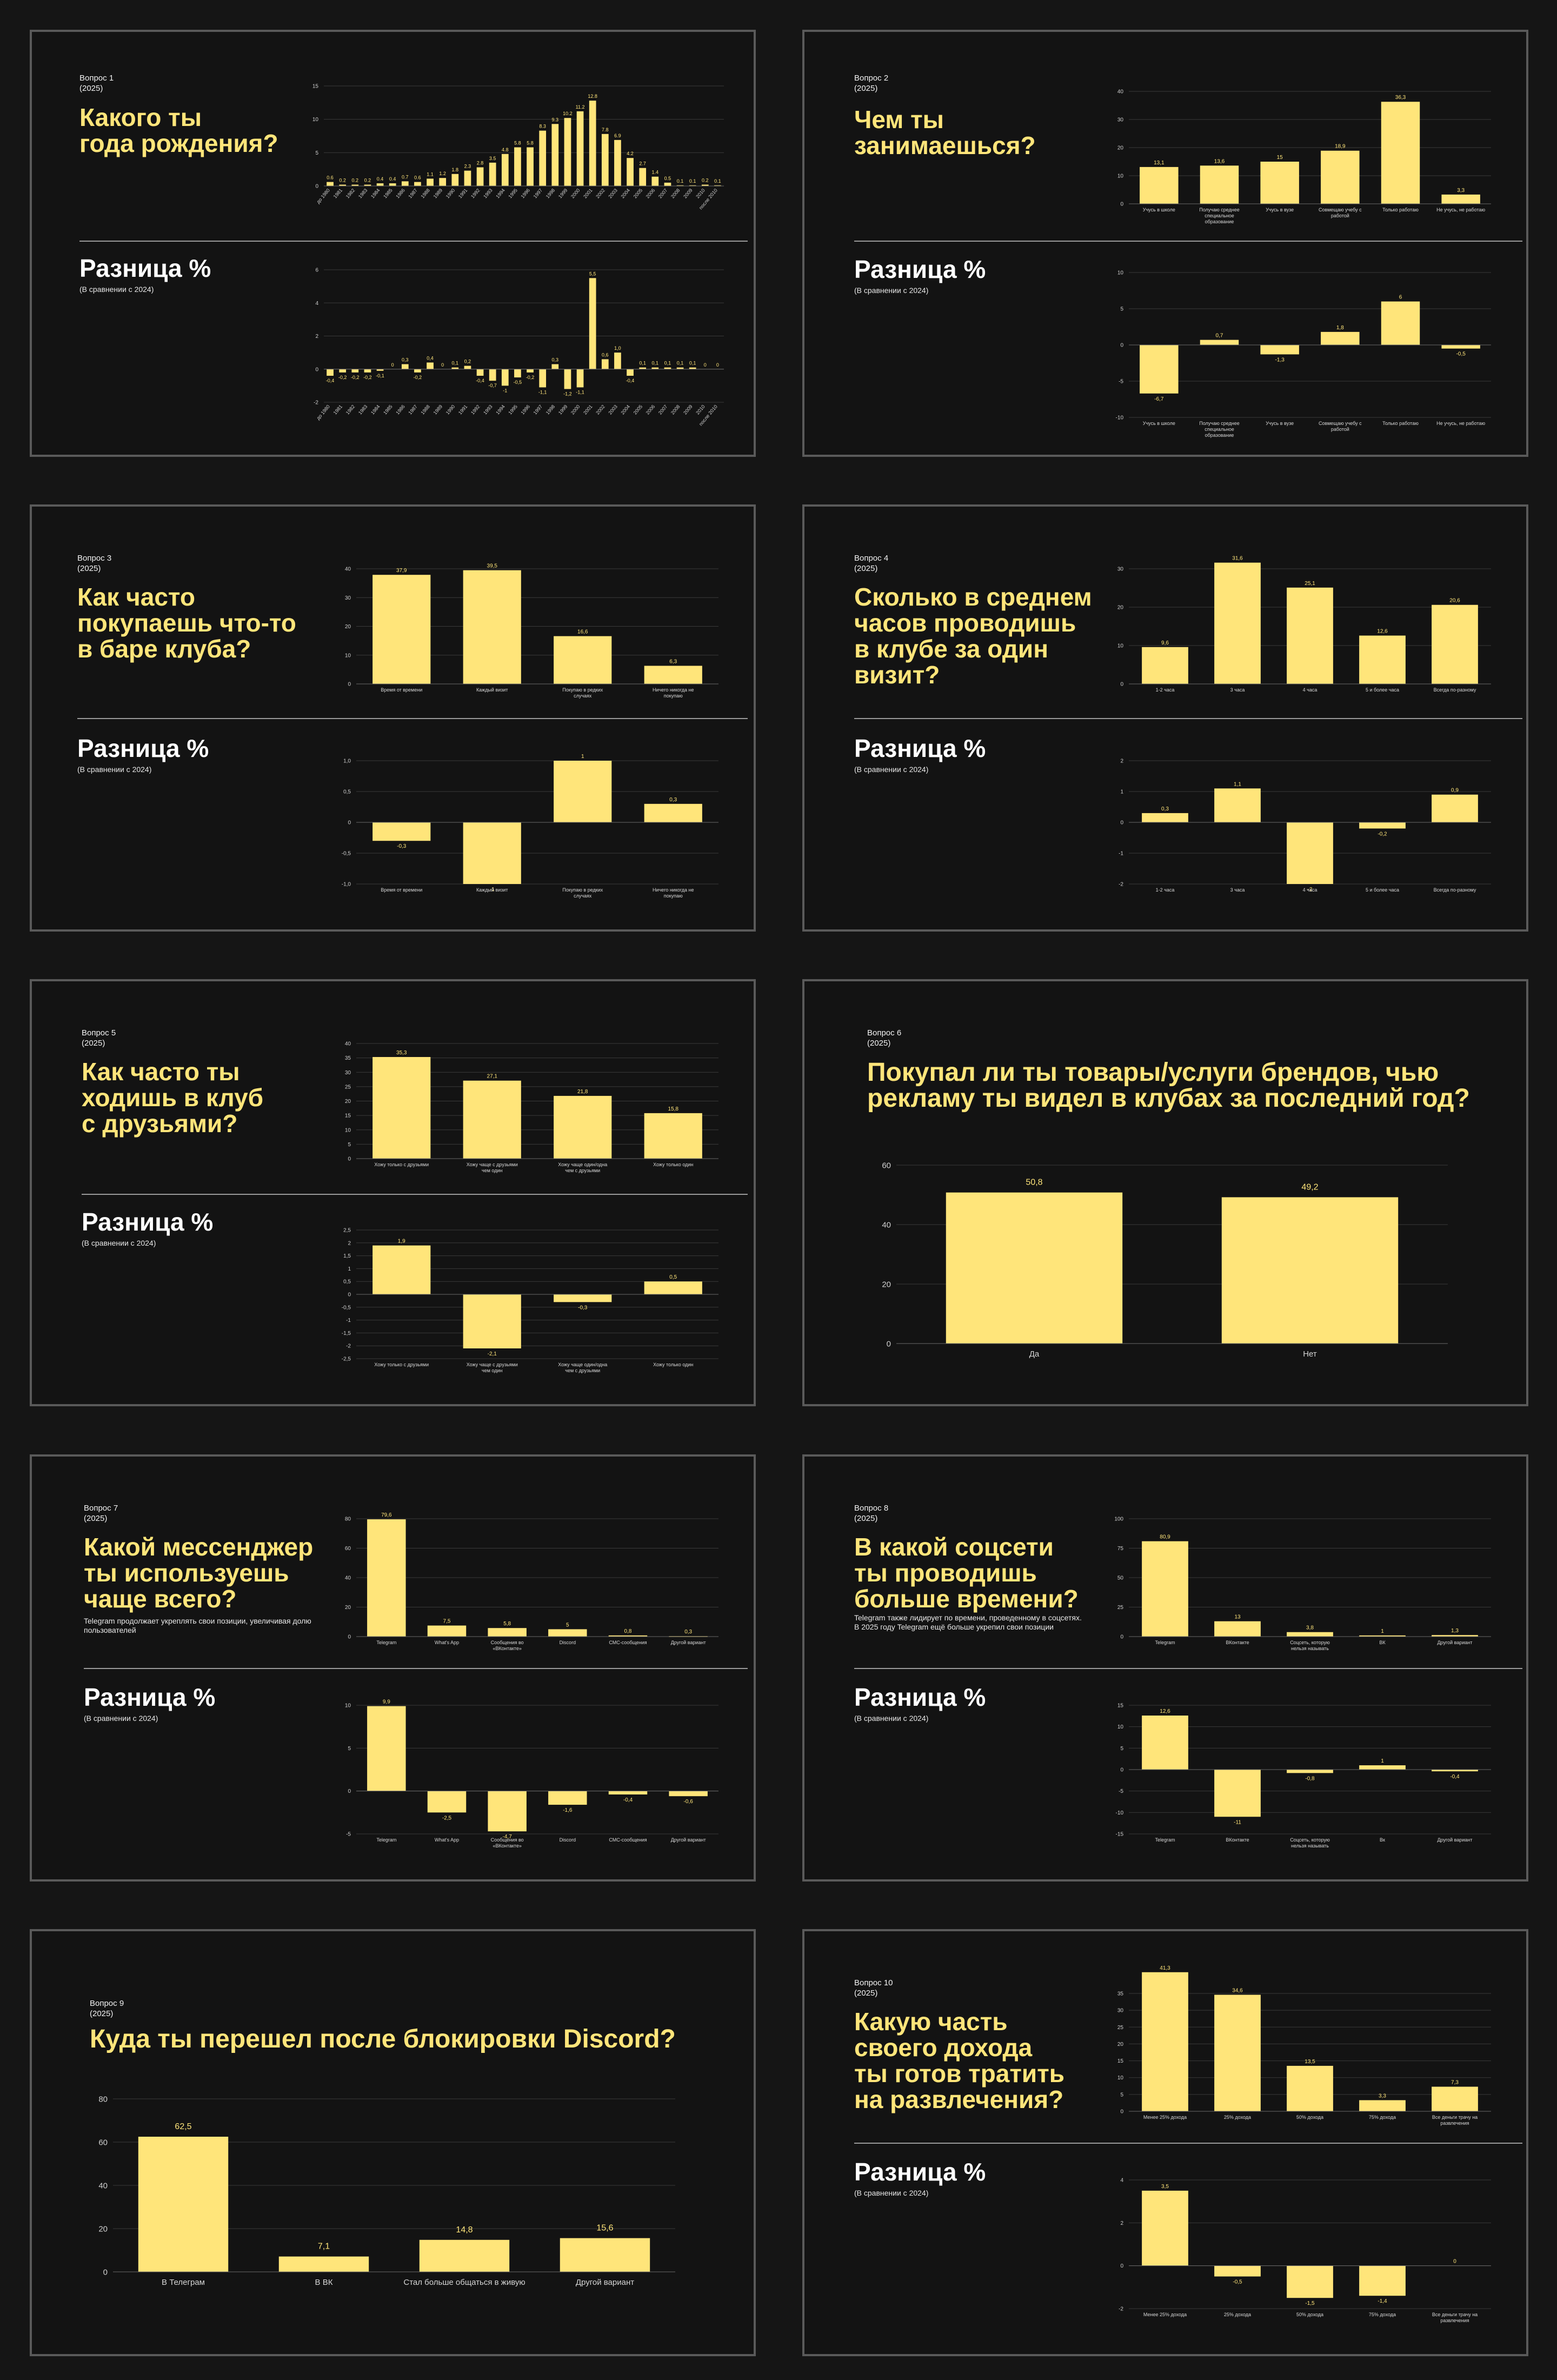 The width and height of the screenshot is (1557, 2380). What do you see at coordinates (1237, 1643) in the screenshot?
I see `category-label: ВКонтакте` at bounding box center [1237, 1643].